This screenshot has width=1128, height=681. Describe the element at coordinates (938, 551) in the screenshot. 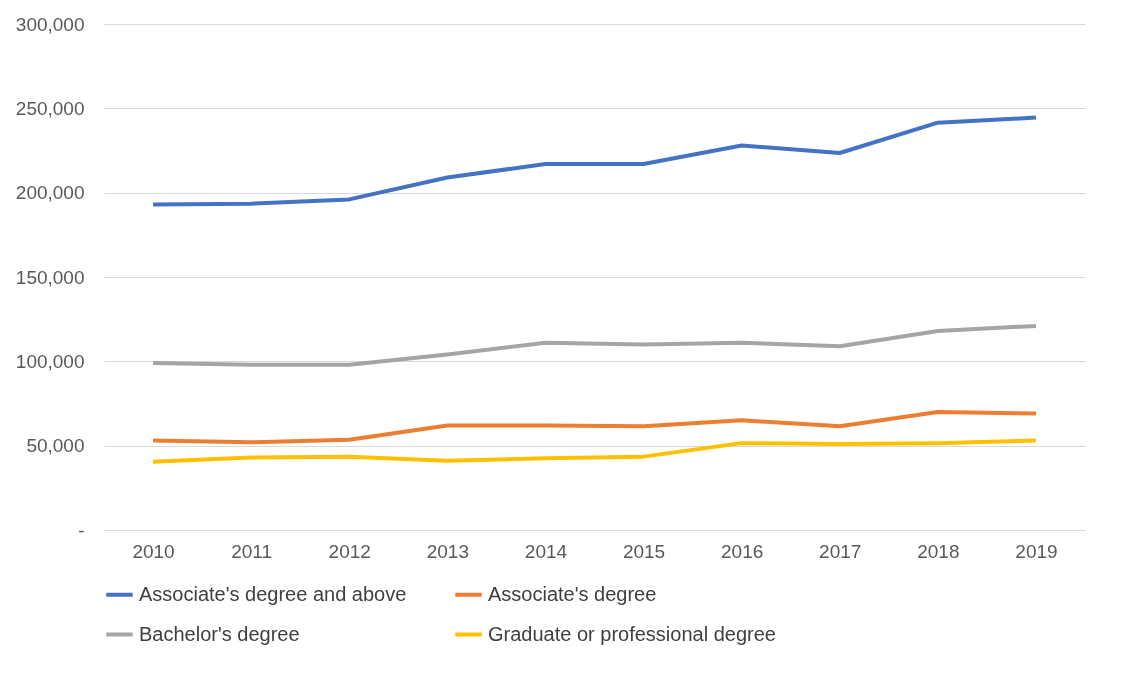

I see `x-tick-label: 2018` at that location.